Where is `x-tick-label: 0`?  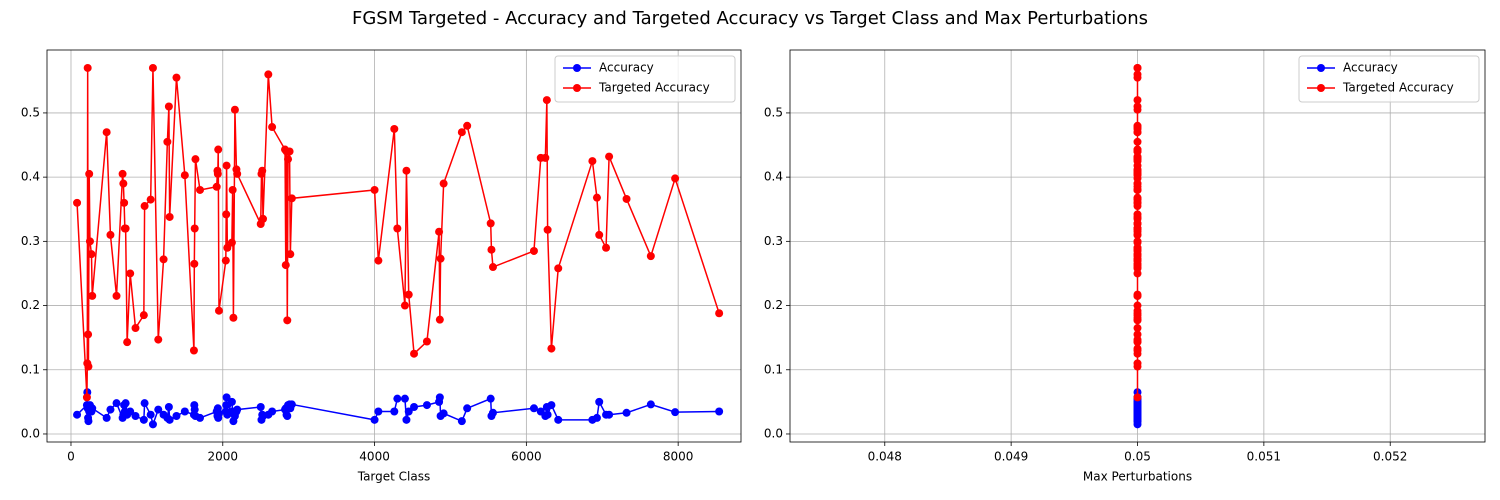
x-tick-label: 0 is located at coordinates (71, 457).